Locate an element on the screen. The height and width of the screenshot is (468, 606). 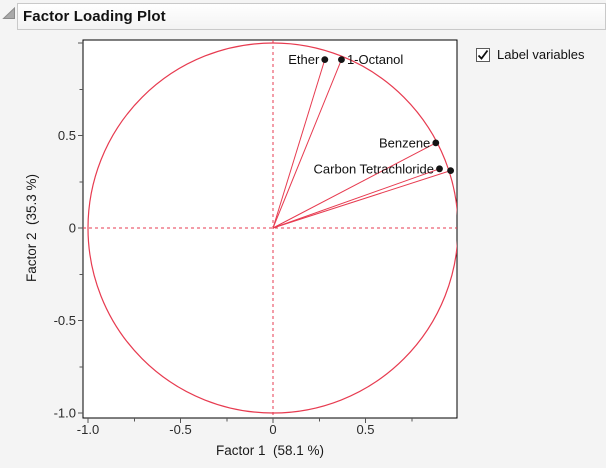
y-tick-label: 0 is located at coordinates (72, 228).